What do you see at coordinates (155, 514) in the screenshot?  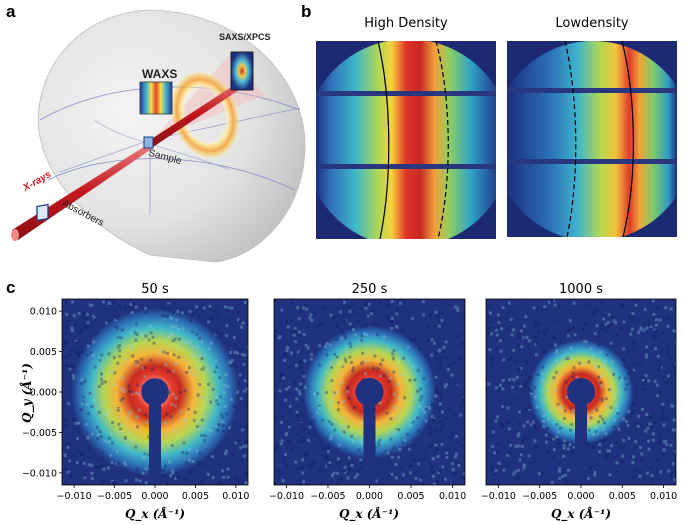 I see `x-axis-label-1: Q_x (Å⁻¹)` at bounding box center [155, 514].